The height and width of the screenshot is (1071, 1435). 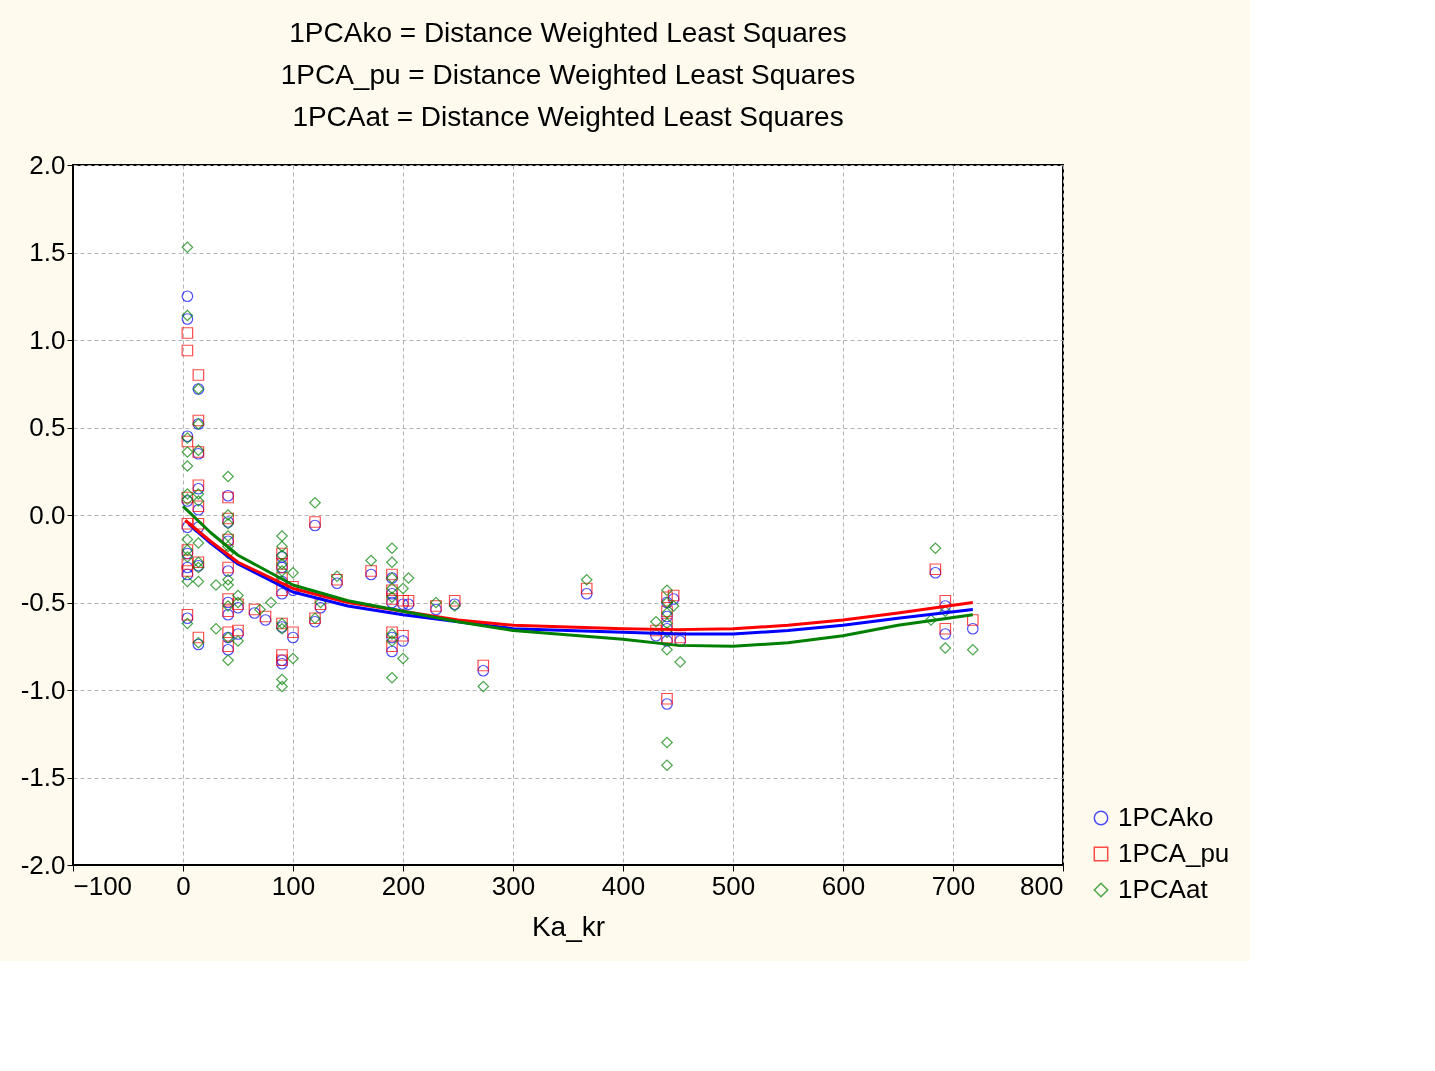 I want to click on y-tick-label: 1.0, so click(x=47, y=339).